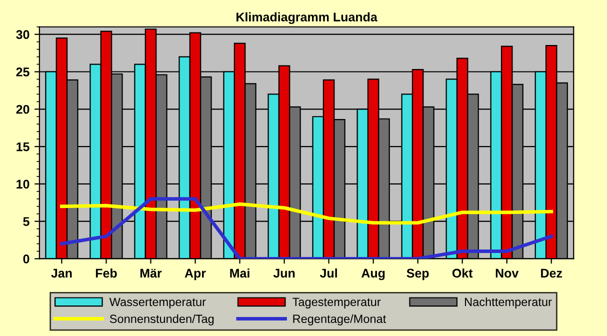  Describe the element at coordinates (417, 274) in the screenshot. I see `x-tick-label: Sep` at that location.